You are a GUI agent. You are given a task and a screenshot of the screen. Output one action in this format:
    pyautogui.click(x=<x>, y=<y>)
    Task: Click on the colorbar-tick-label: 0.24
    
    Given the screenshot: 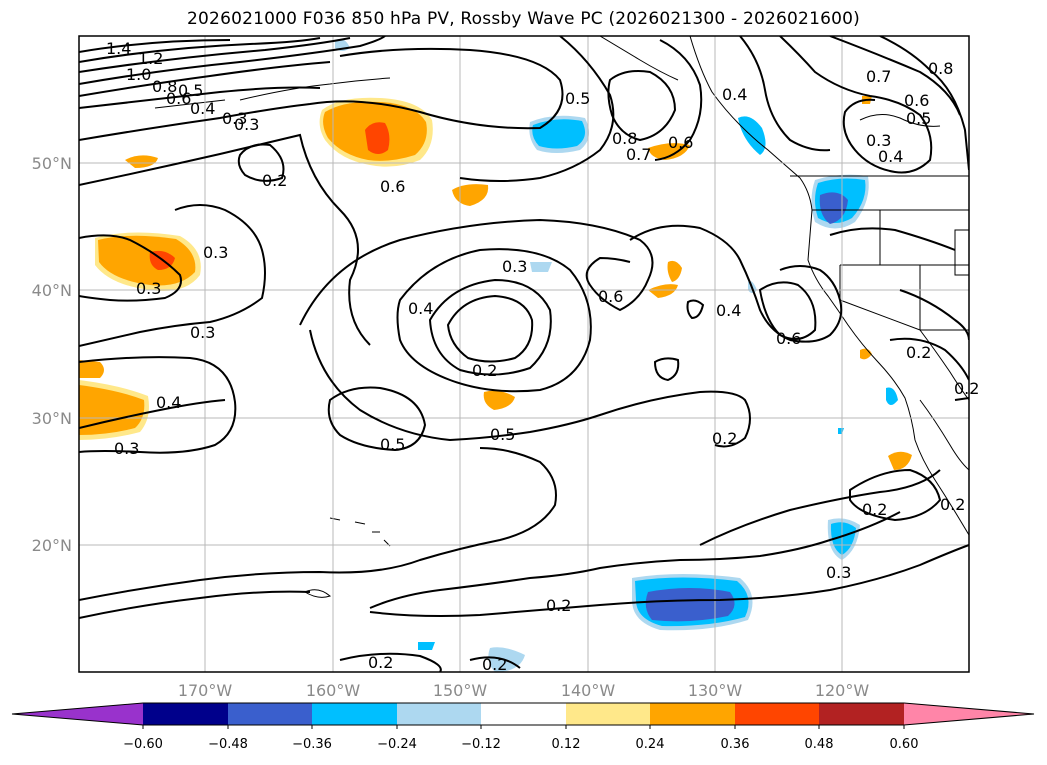 What is the action you would take?
    pyautogui.click(x=650, y=744)
    